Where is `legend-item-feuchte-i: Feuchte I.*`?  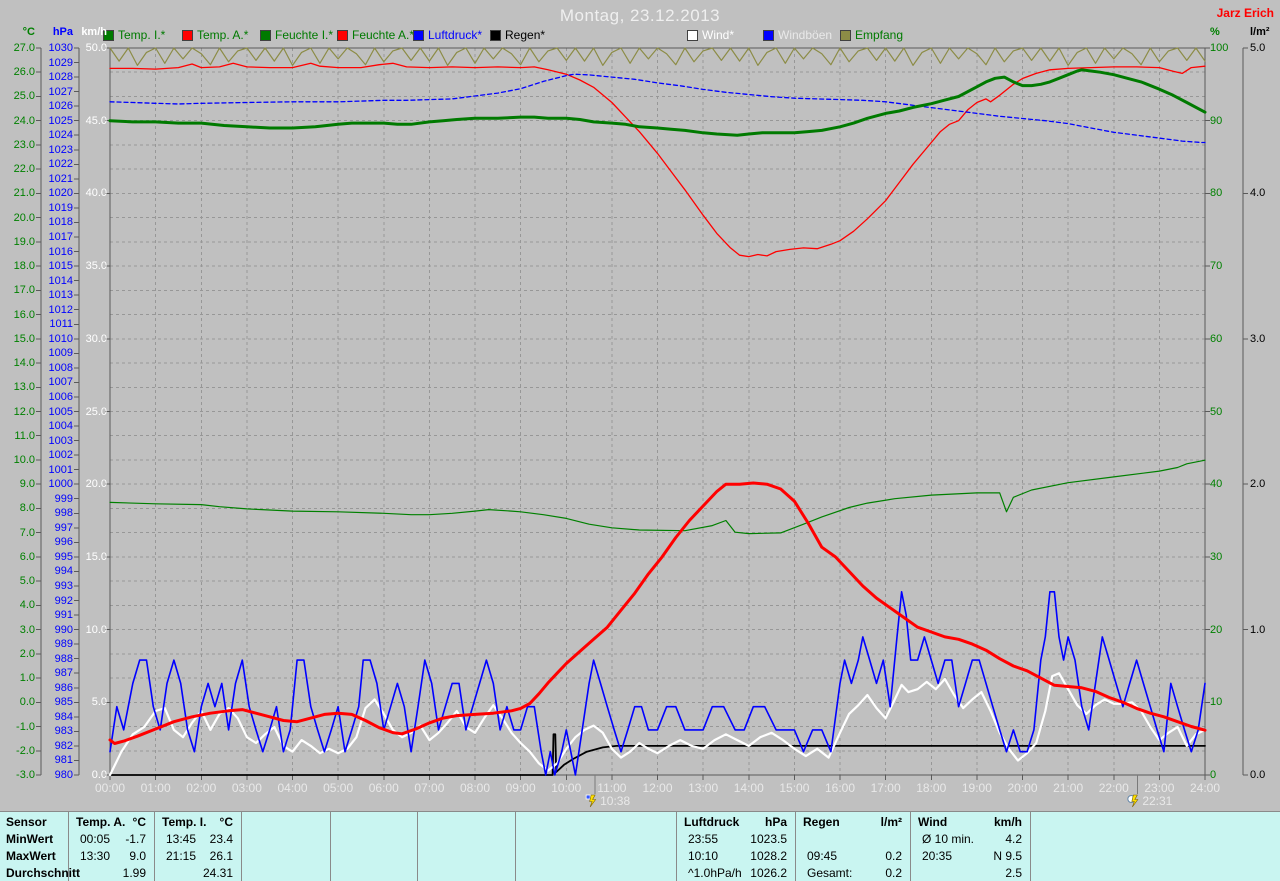 legend-item-feuchte-i: Feuchte I.* is located at coordinates (296, 35).